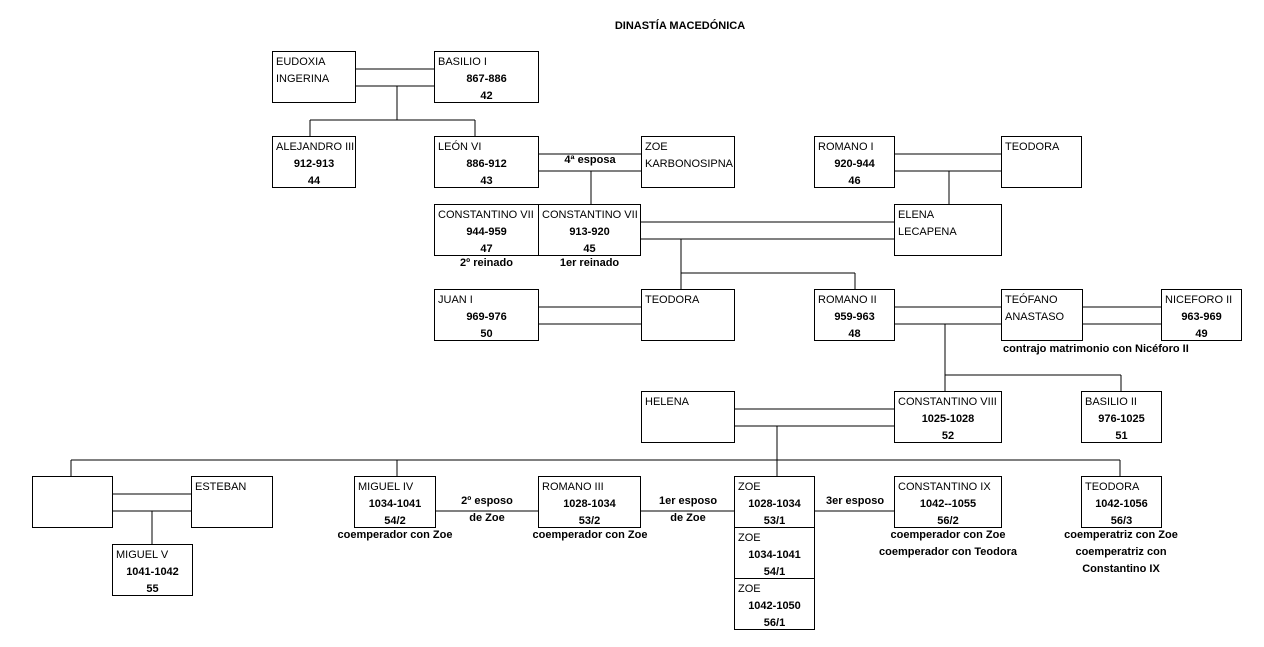 The image size is (1264, 647). I want to click on reign-years: 969-976, so click(486, 317).